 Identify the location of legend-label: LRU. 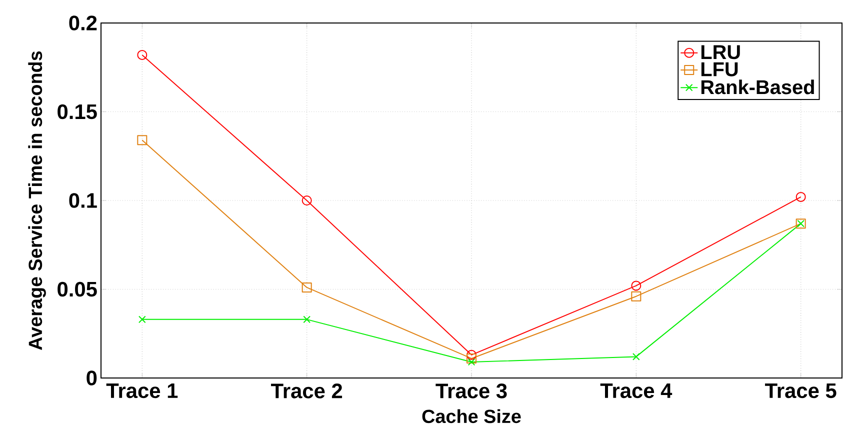
(720, 52).